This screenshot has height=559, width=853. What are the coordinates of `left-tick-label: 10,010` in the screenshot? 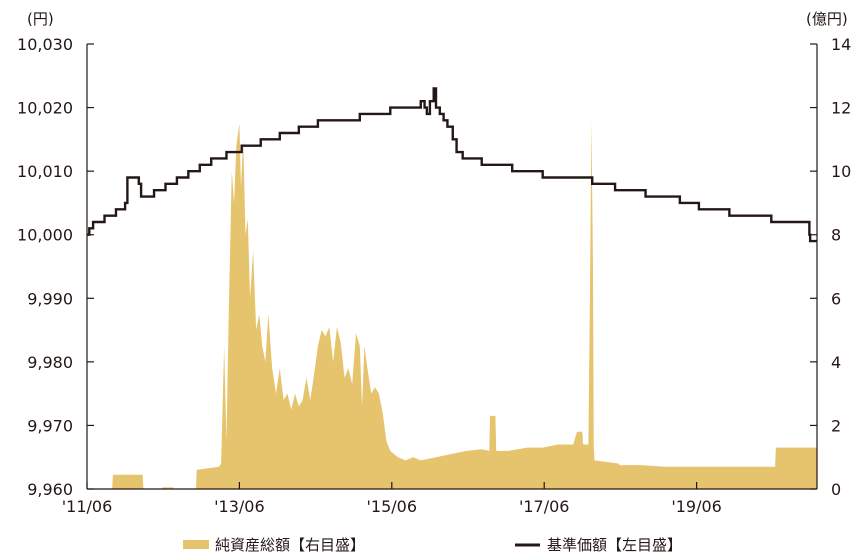 It's located at (45, 171).